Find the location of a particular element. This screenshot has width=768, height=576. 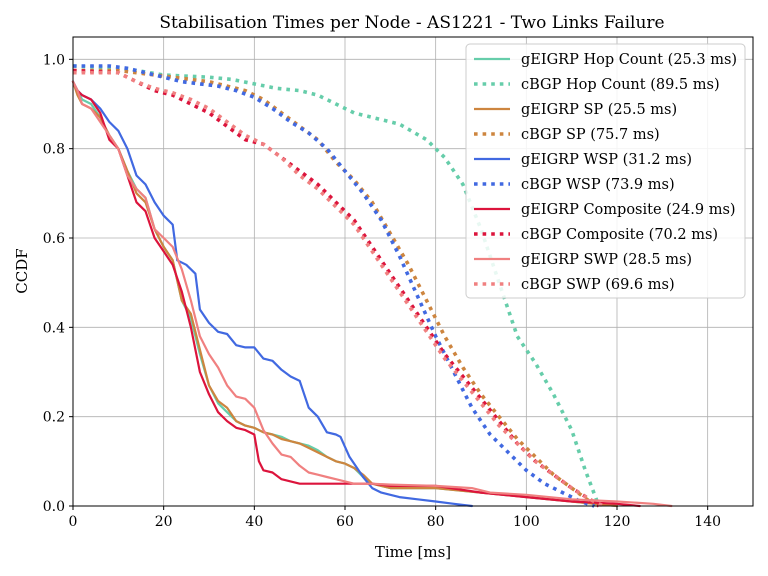

legend-label: cBGP Composite (70.2 ms) is located at coordinates (619, 235).